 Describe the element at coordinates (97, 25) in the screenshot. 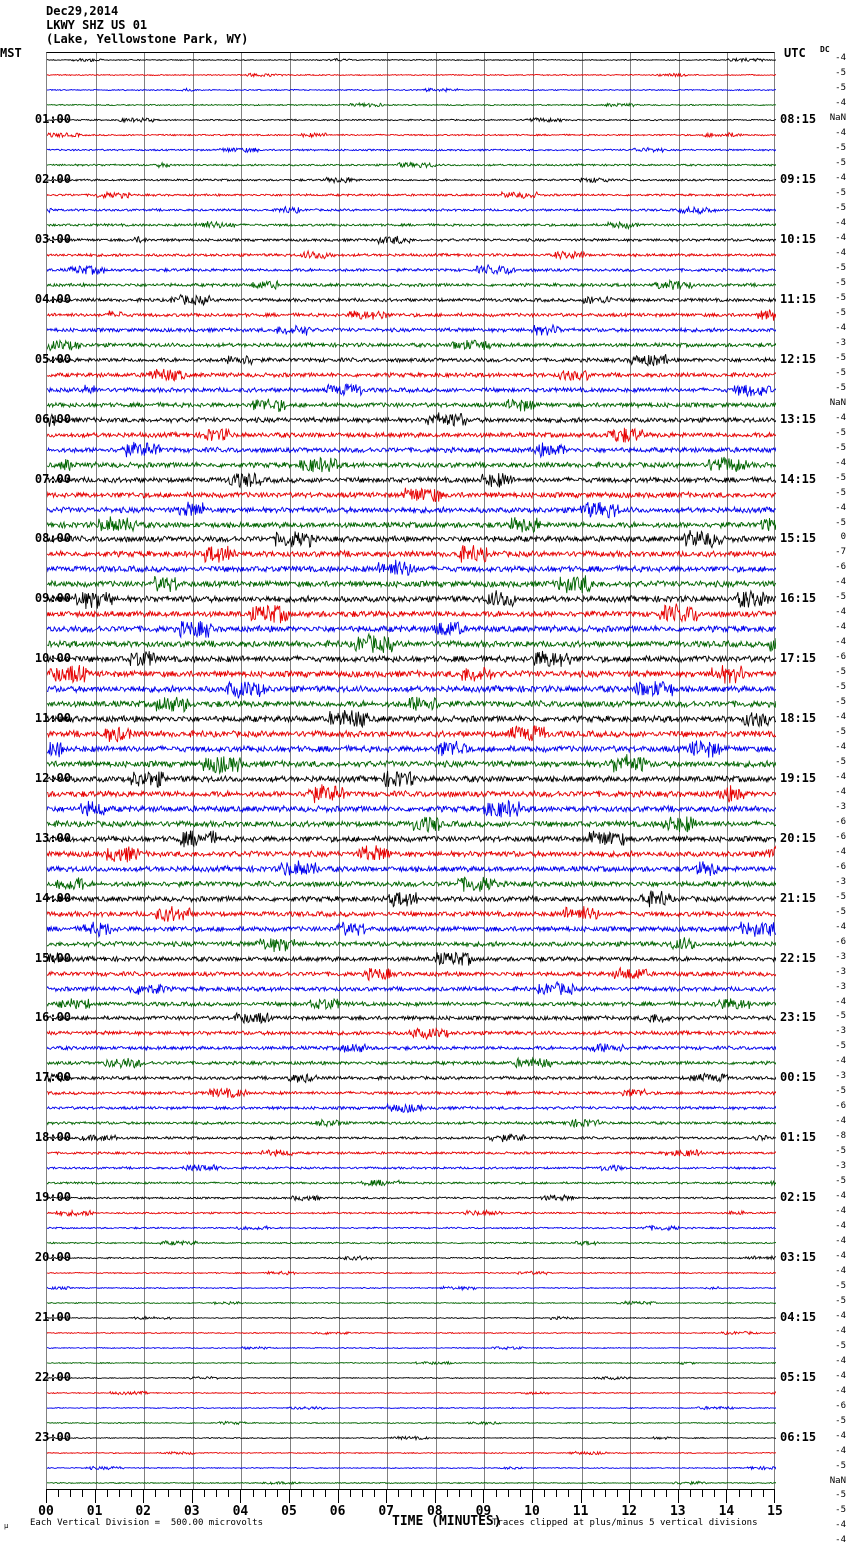

I see `header-station: LKWY SHZ US 01` at that location.